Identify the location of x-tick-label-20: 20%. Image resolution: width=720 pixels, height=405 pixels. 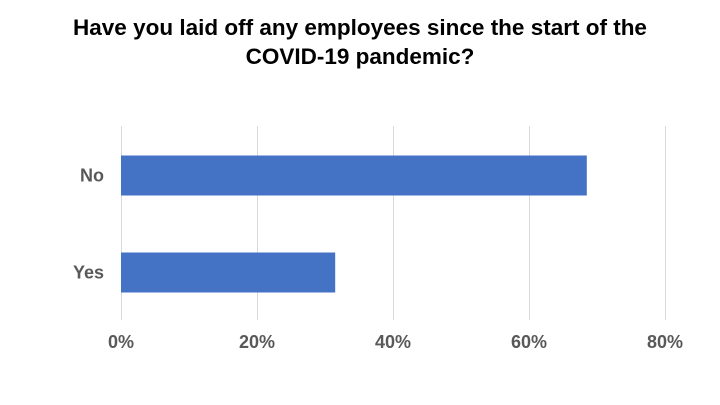
(257, 342).